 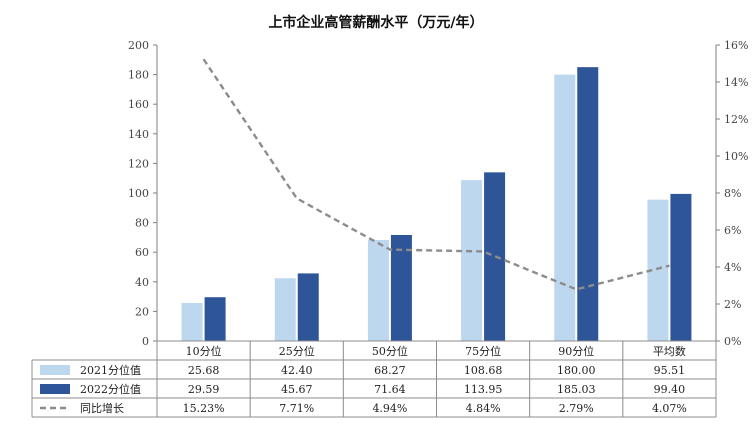 I want to click on table-cell: 180.00, so click(x=576, y=370).